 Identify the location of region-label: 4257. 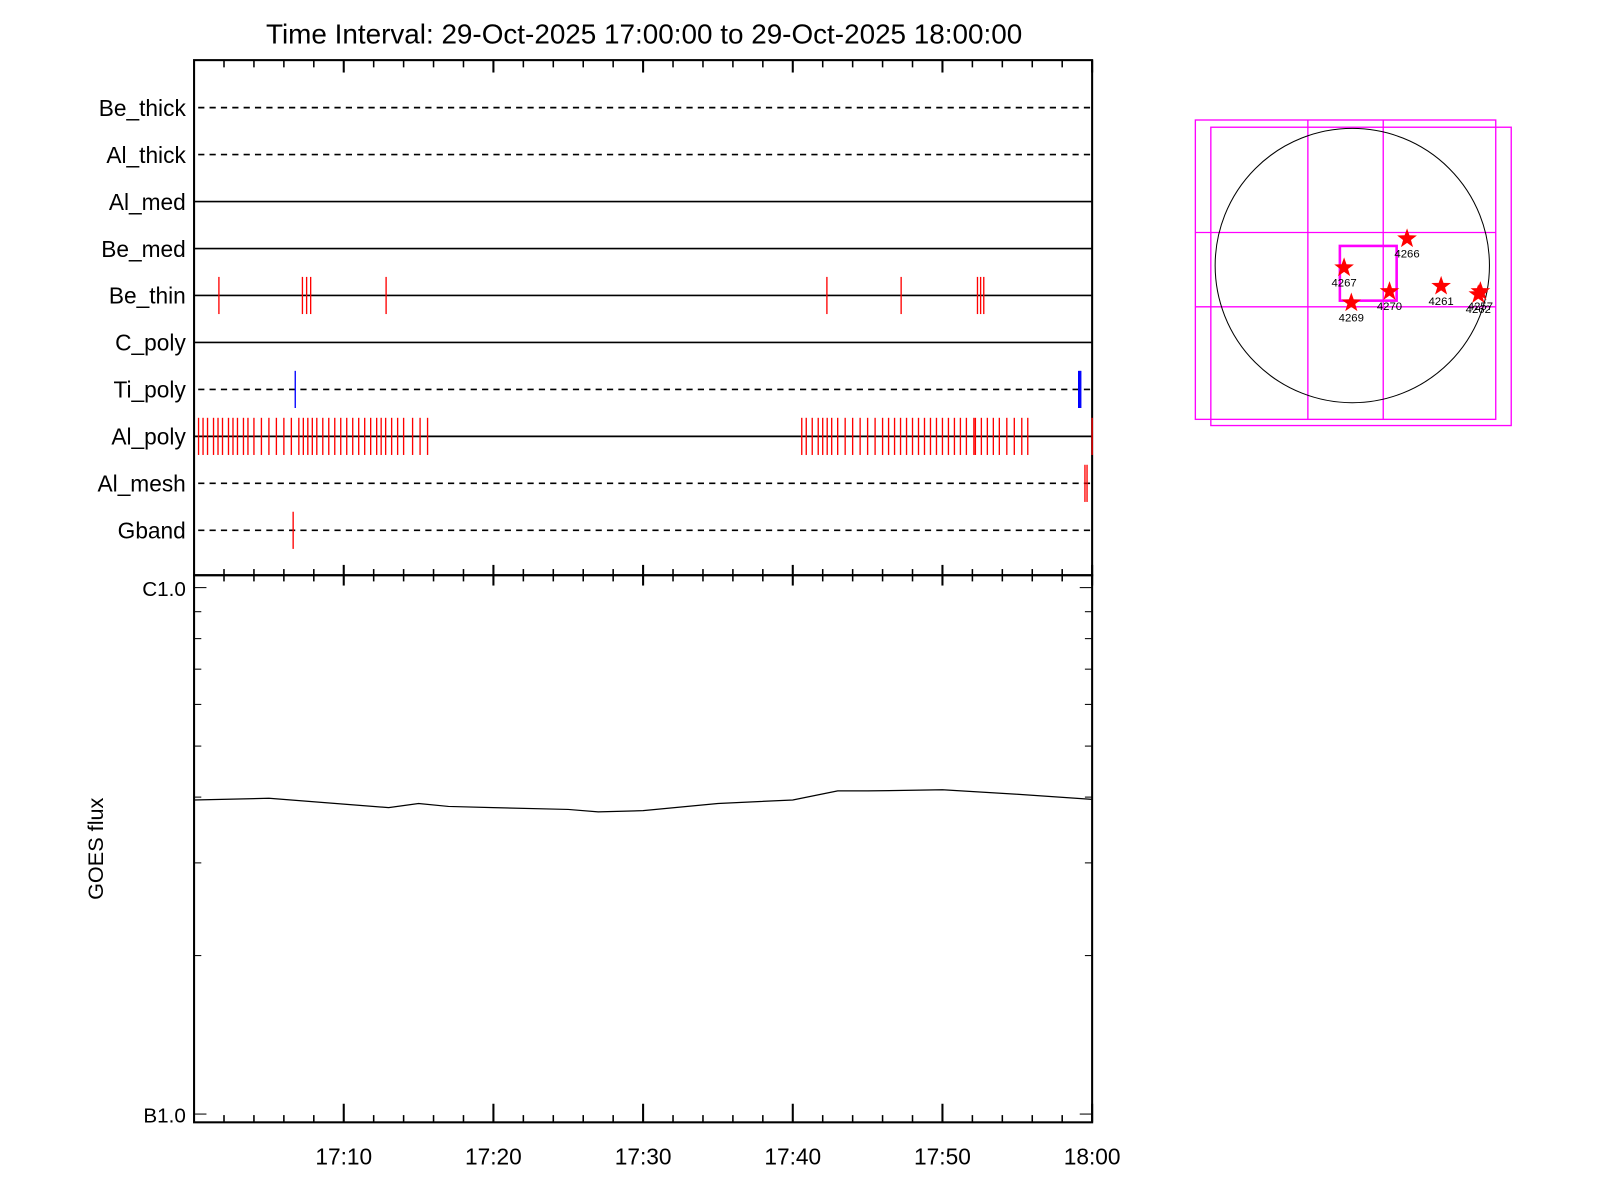
(1480, 307).